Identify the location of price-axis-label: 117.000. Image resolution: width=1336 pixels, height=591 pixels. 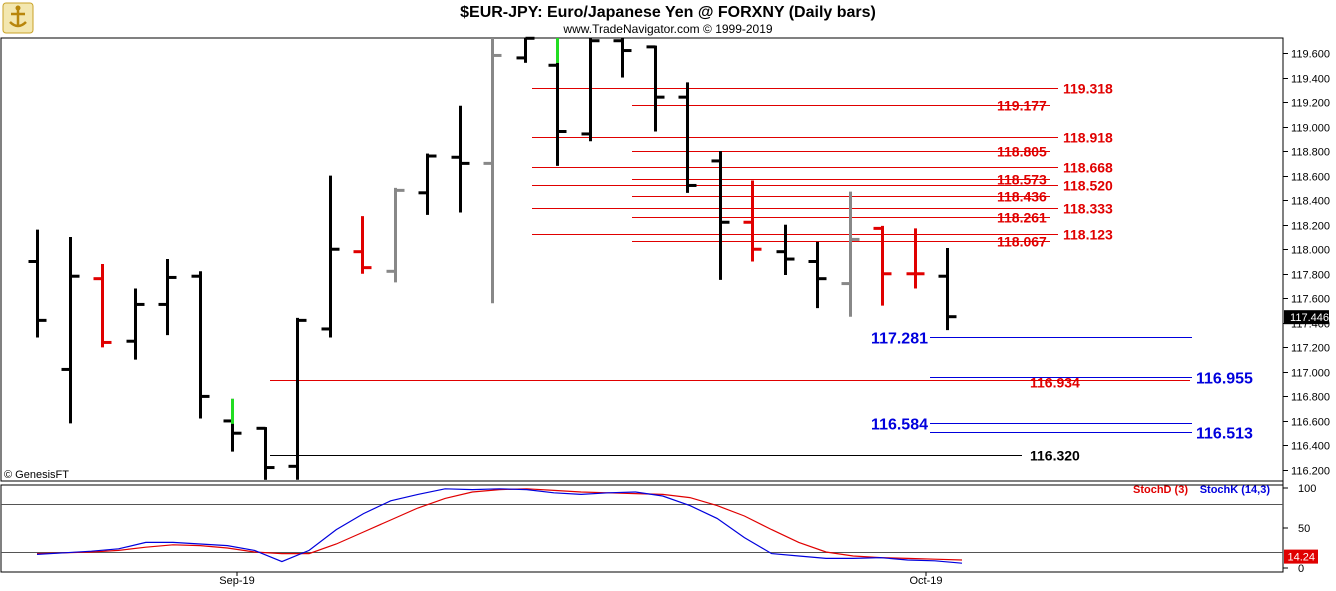
(1310, 374).